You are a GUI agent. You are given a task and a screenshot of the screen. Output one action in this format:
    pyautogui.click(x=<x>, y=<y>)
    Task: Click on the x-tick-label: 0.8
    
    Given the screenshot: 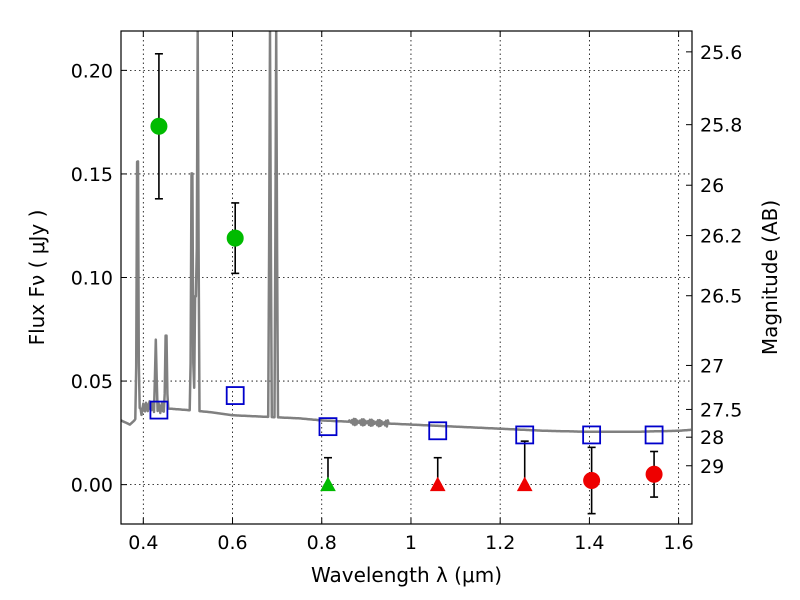 What is the action you would take?
    pyautogui.click(x=322, y=543)
    